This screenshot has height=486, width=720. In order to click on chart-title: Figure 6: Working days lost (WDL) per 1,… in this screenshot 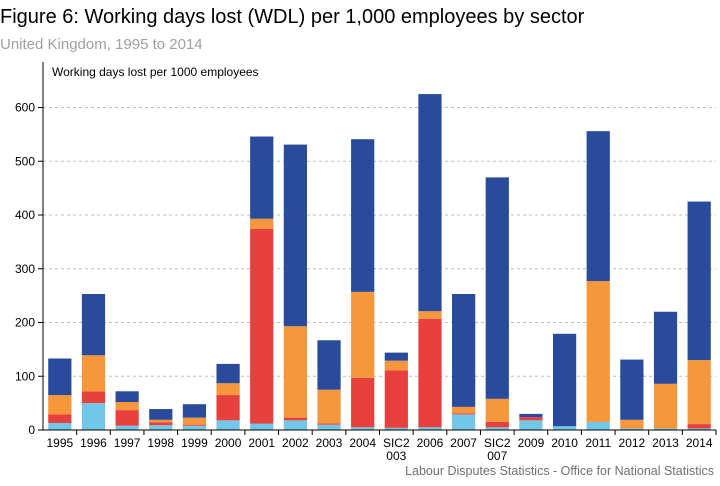, I will do `click(292, 17)`.